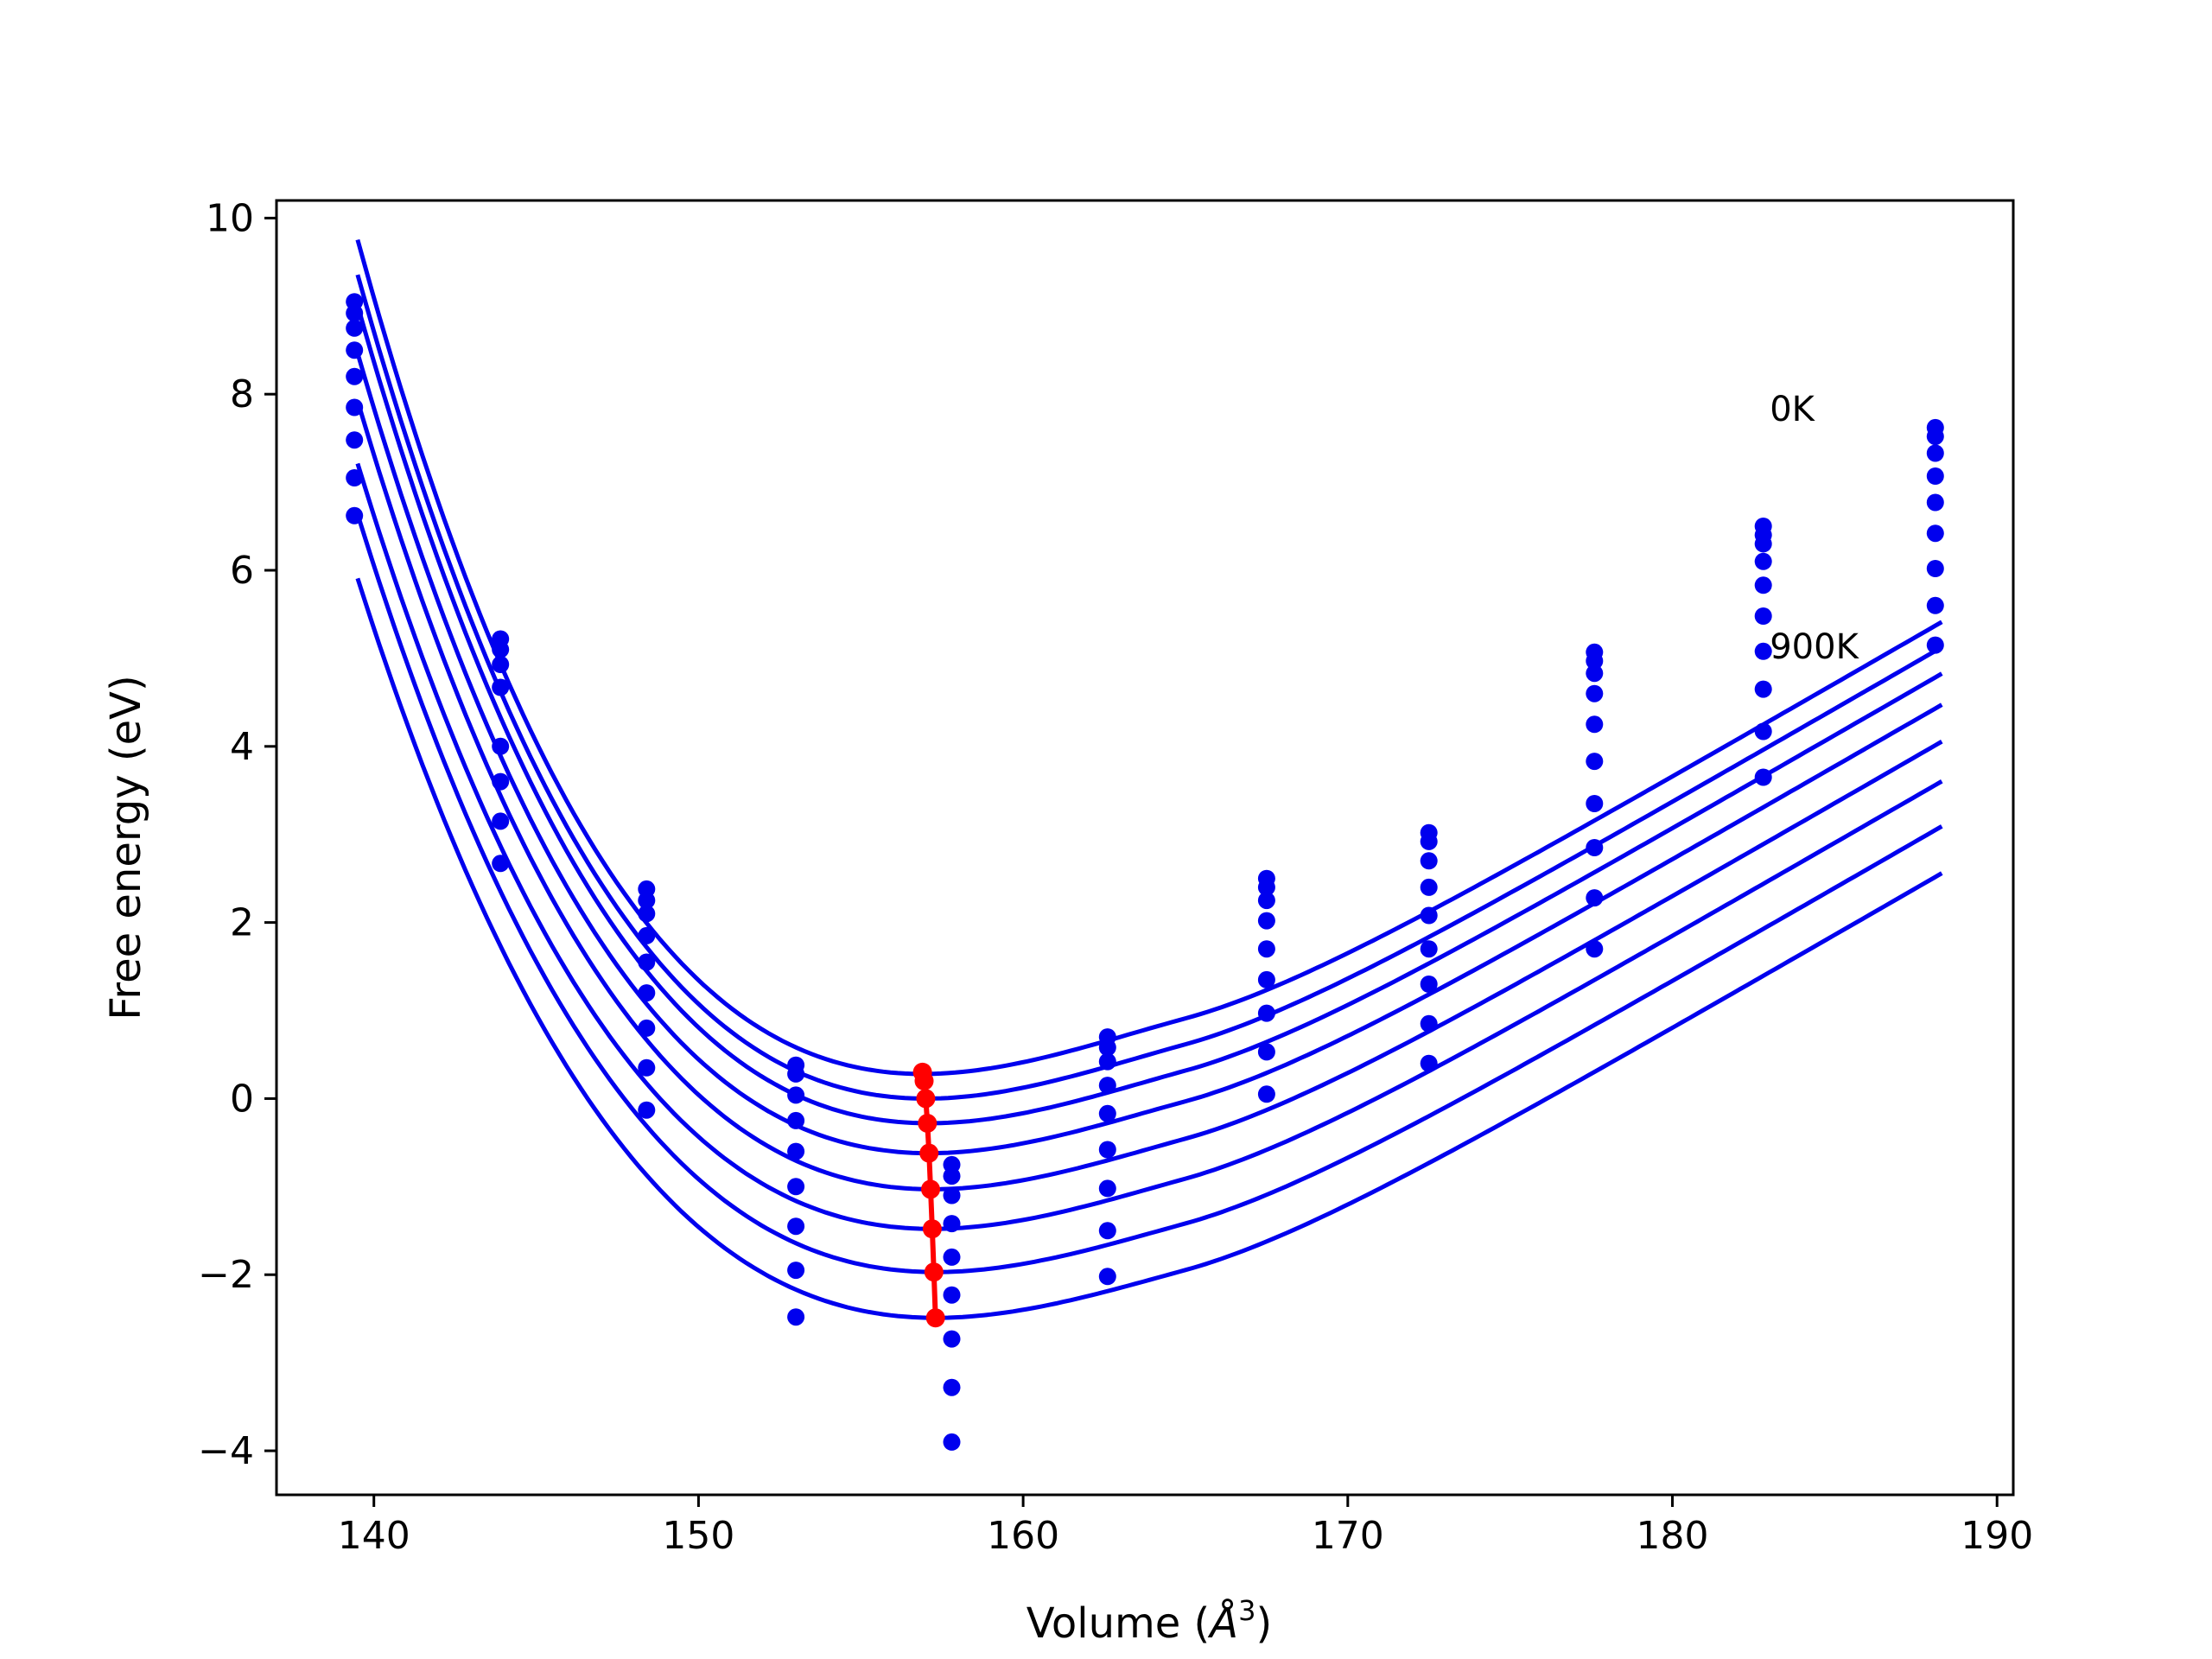  I want to click on y-tick-label: 6, so click(242, 571).